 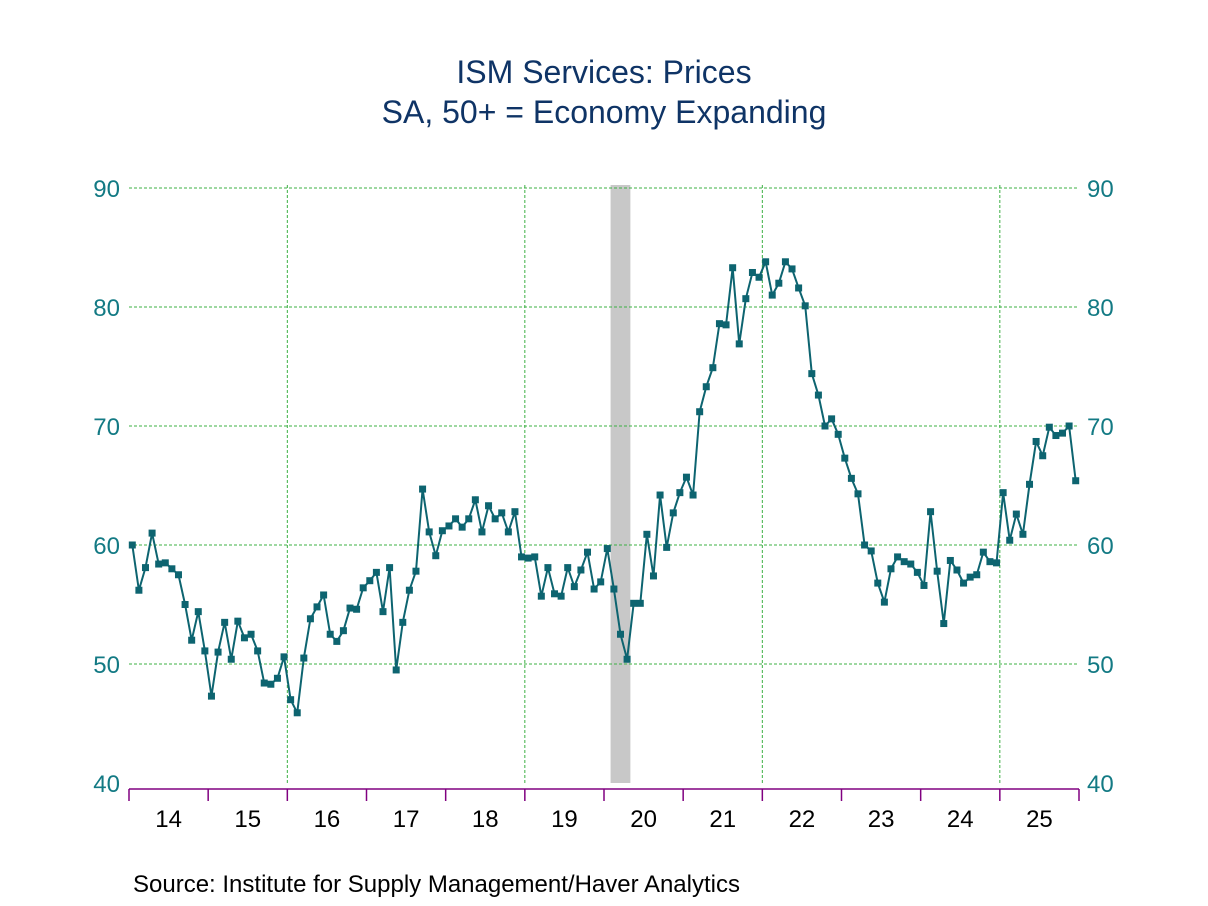 I want to click on x-tick-label: 14, so click(x=168, y=819).